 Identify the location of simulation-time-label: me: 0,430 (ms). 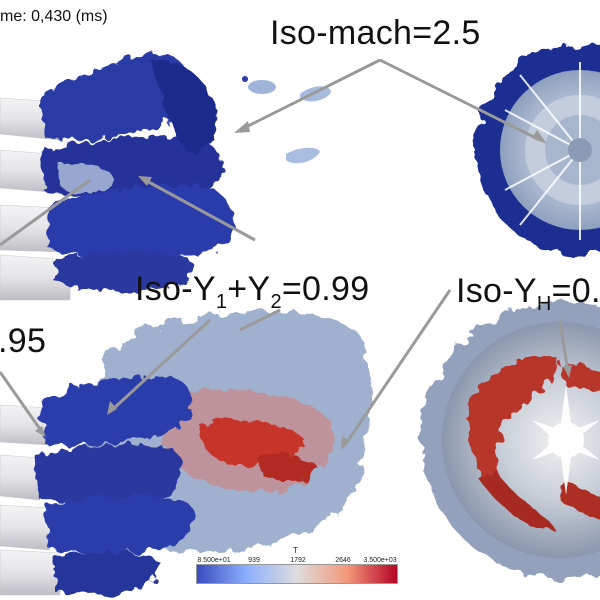
(54, 16).